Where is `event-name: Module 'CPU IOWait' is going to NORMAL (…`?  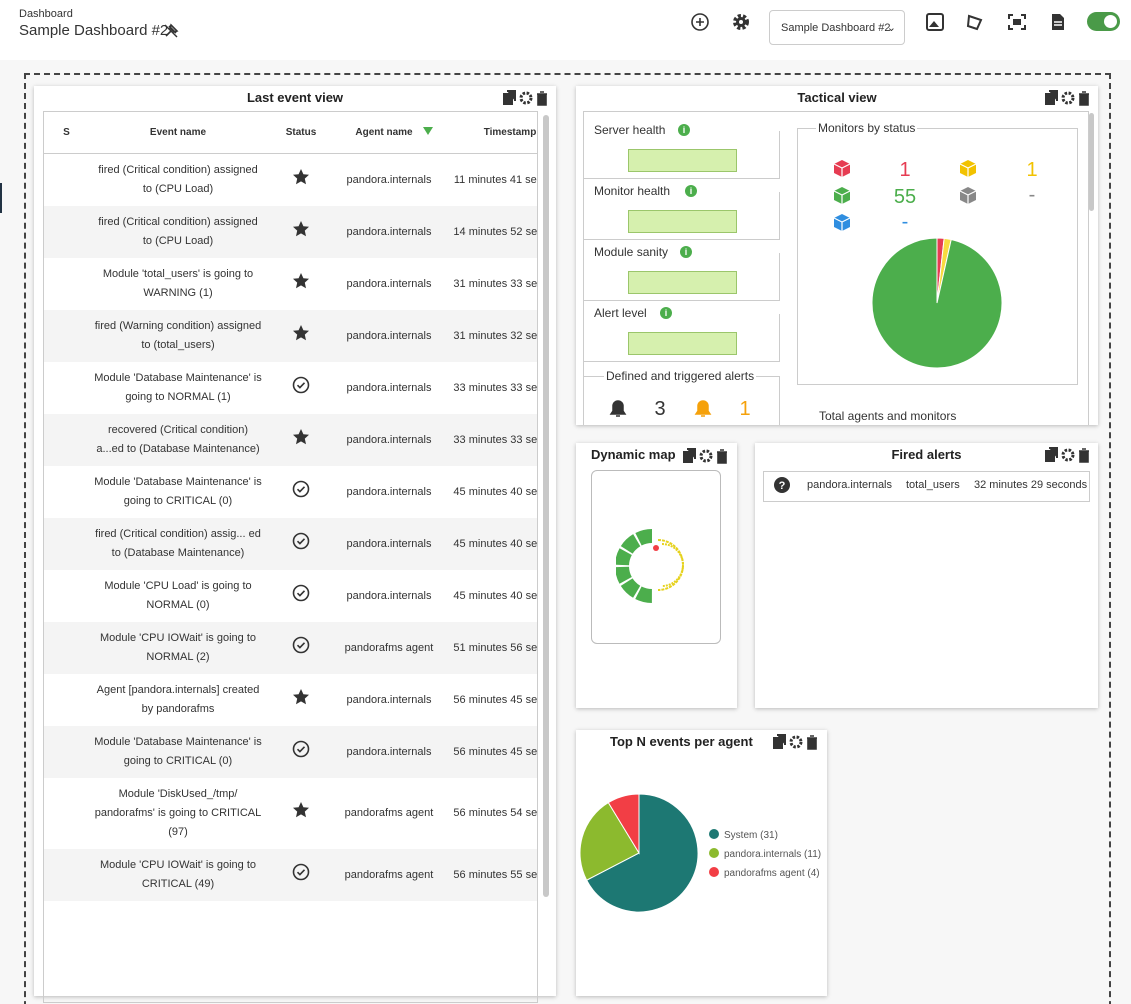
event-name: Module 'CPU IOWait' is going to NORMAL (… is located at coordinates (178, 647).